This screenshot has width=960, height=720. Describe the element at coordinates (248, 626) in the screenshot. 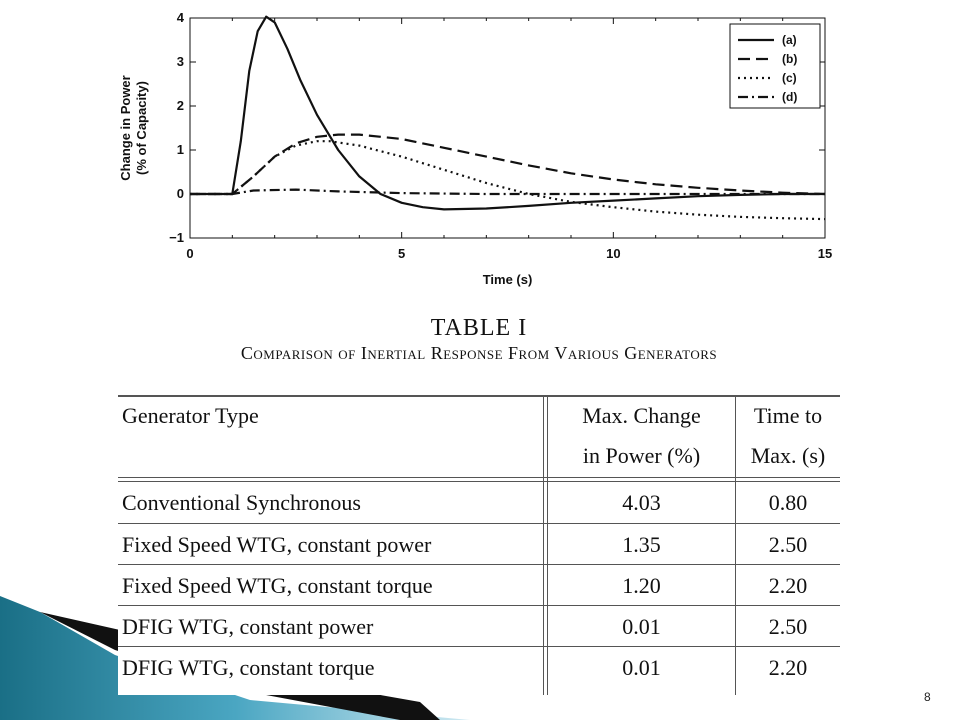

I see `row-4-type: DFIG WTG, constant power` at that location.